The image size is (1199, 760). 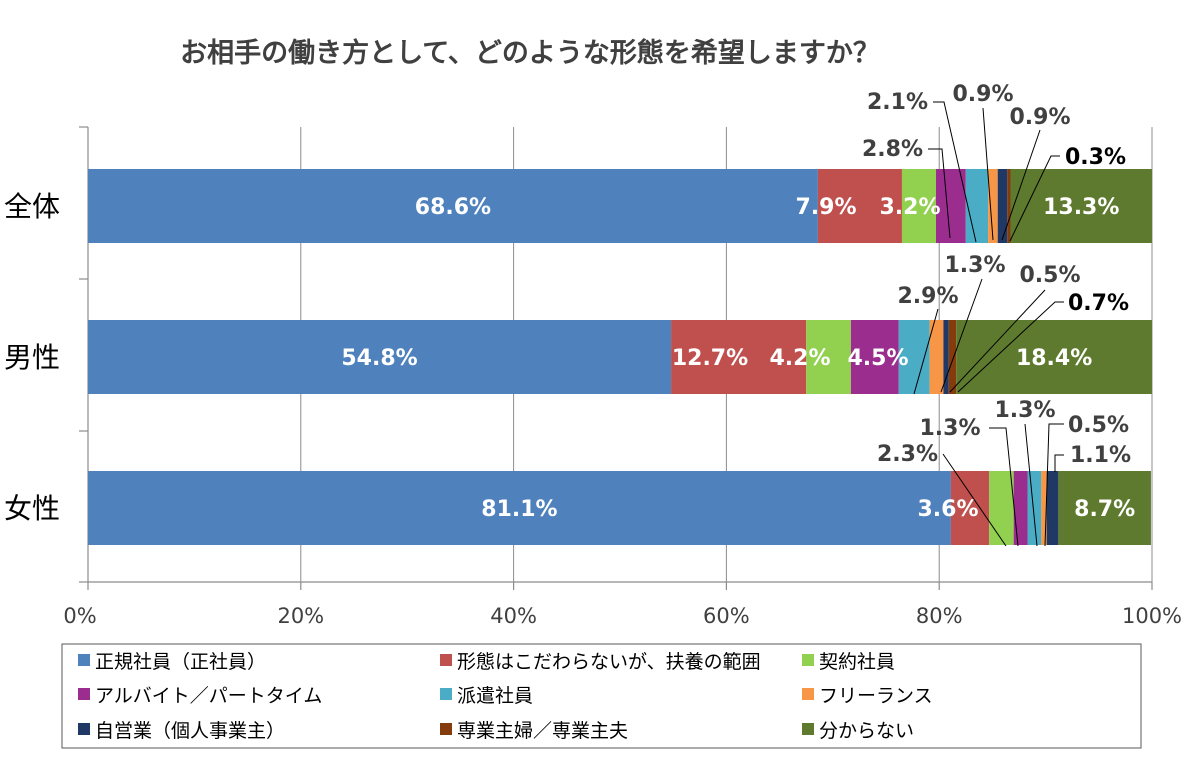 I want to click on leader-lines, so click(x=988, y=324).